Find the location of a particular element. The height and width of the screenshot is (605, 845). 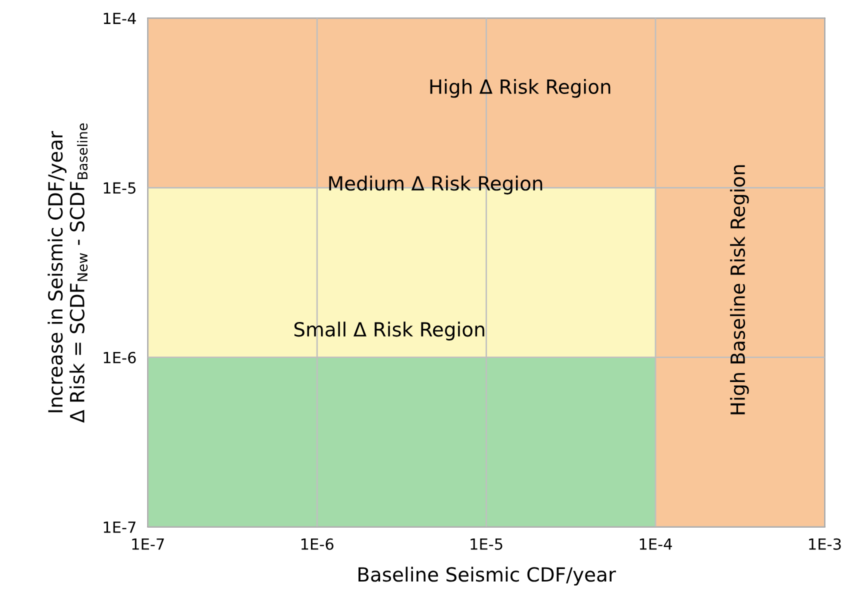

annotation: Small Δ Risk Region is located at coordinates (389, 331).